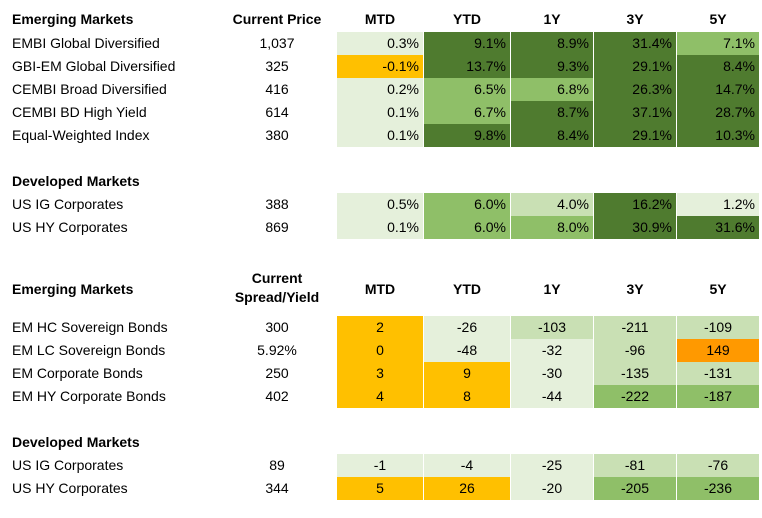 This screenshot has height=518, width=762. I want to click on current-price: 416, so click(277, 89).